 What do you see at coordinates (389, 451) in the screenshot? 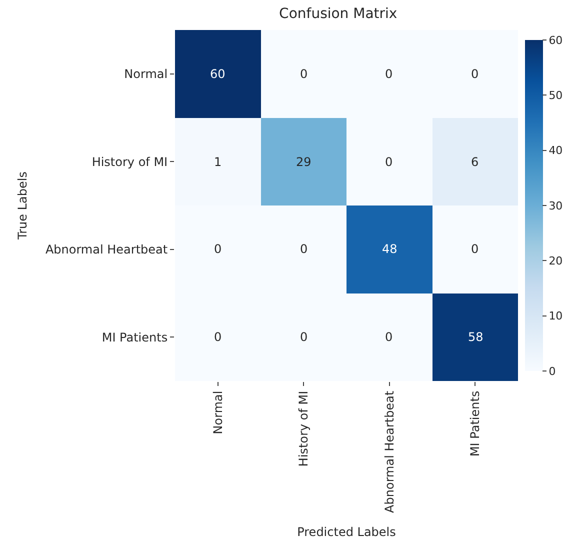
I see `x-tick-label: Abnormal Heartbeat` at bounding box center [389, 451].